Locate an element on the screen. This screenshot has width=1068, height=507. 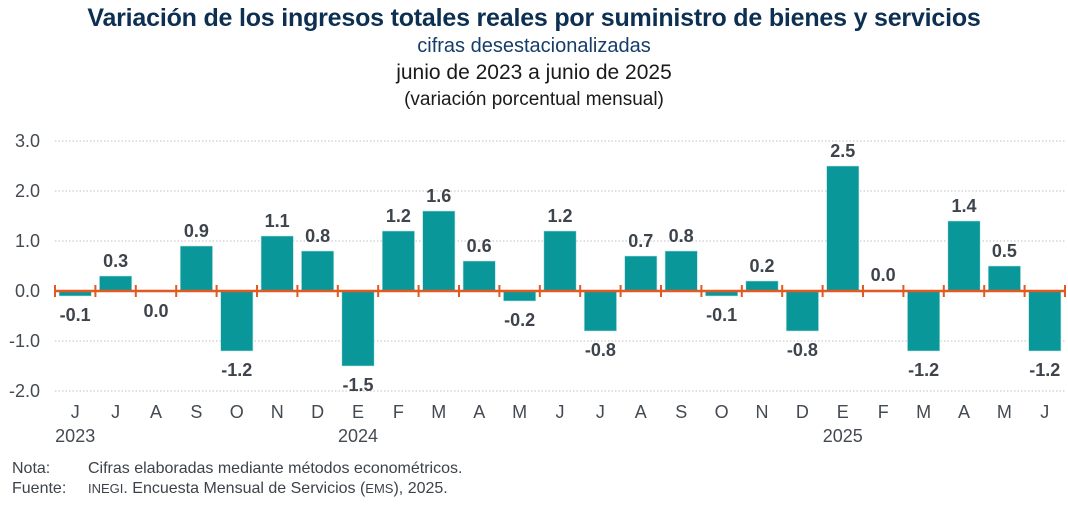
data-label: 0.2 is located at coordinates (761, 266).